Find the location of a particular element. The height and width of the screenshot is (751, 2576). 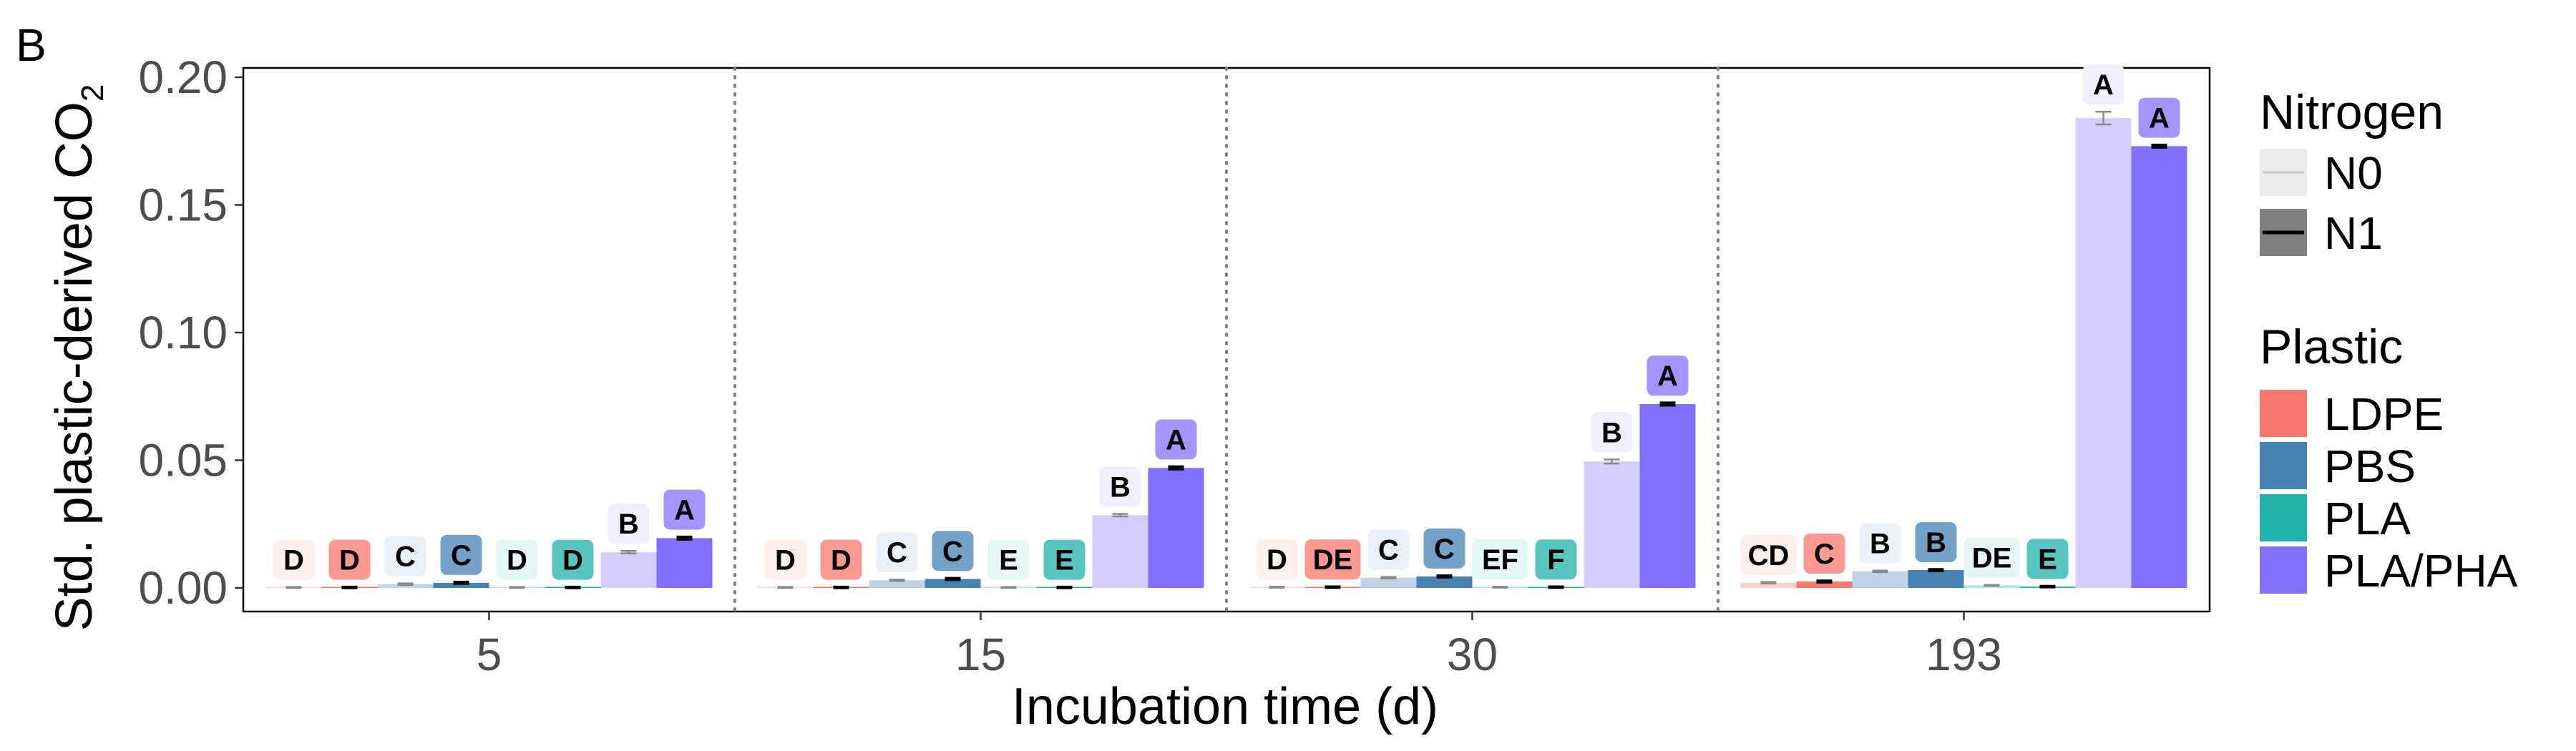

legend-label-plastic: PLA is located at coordinates (2367, 518).